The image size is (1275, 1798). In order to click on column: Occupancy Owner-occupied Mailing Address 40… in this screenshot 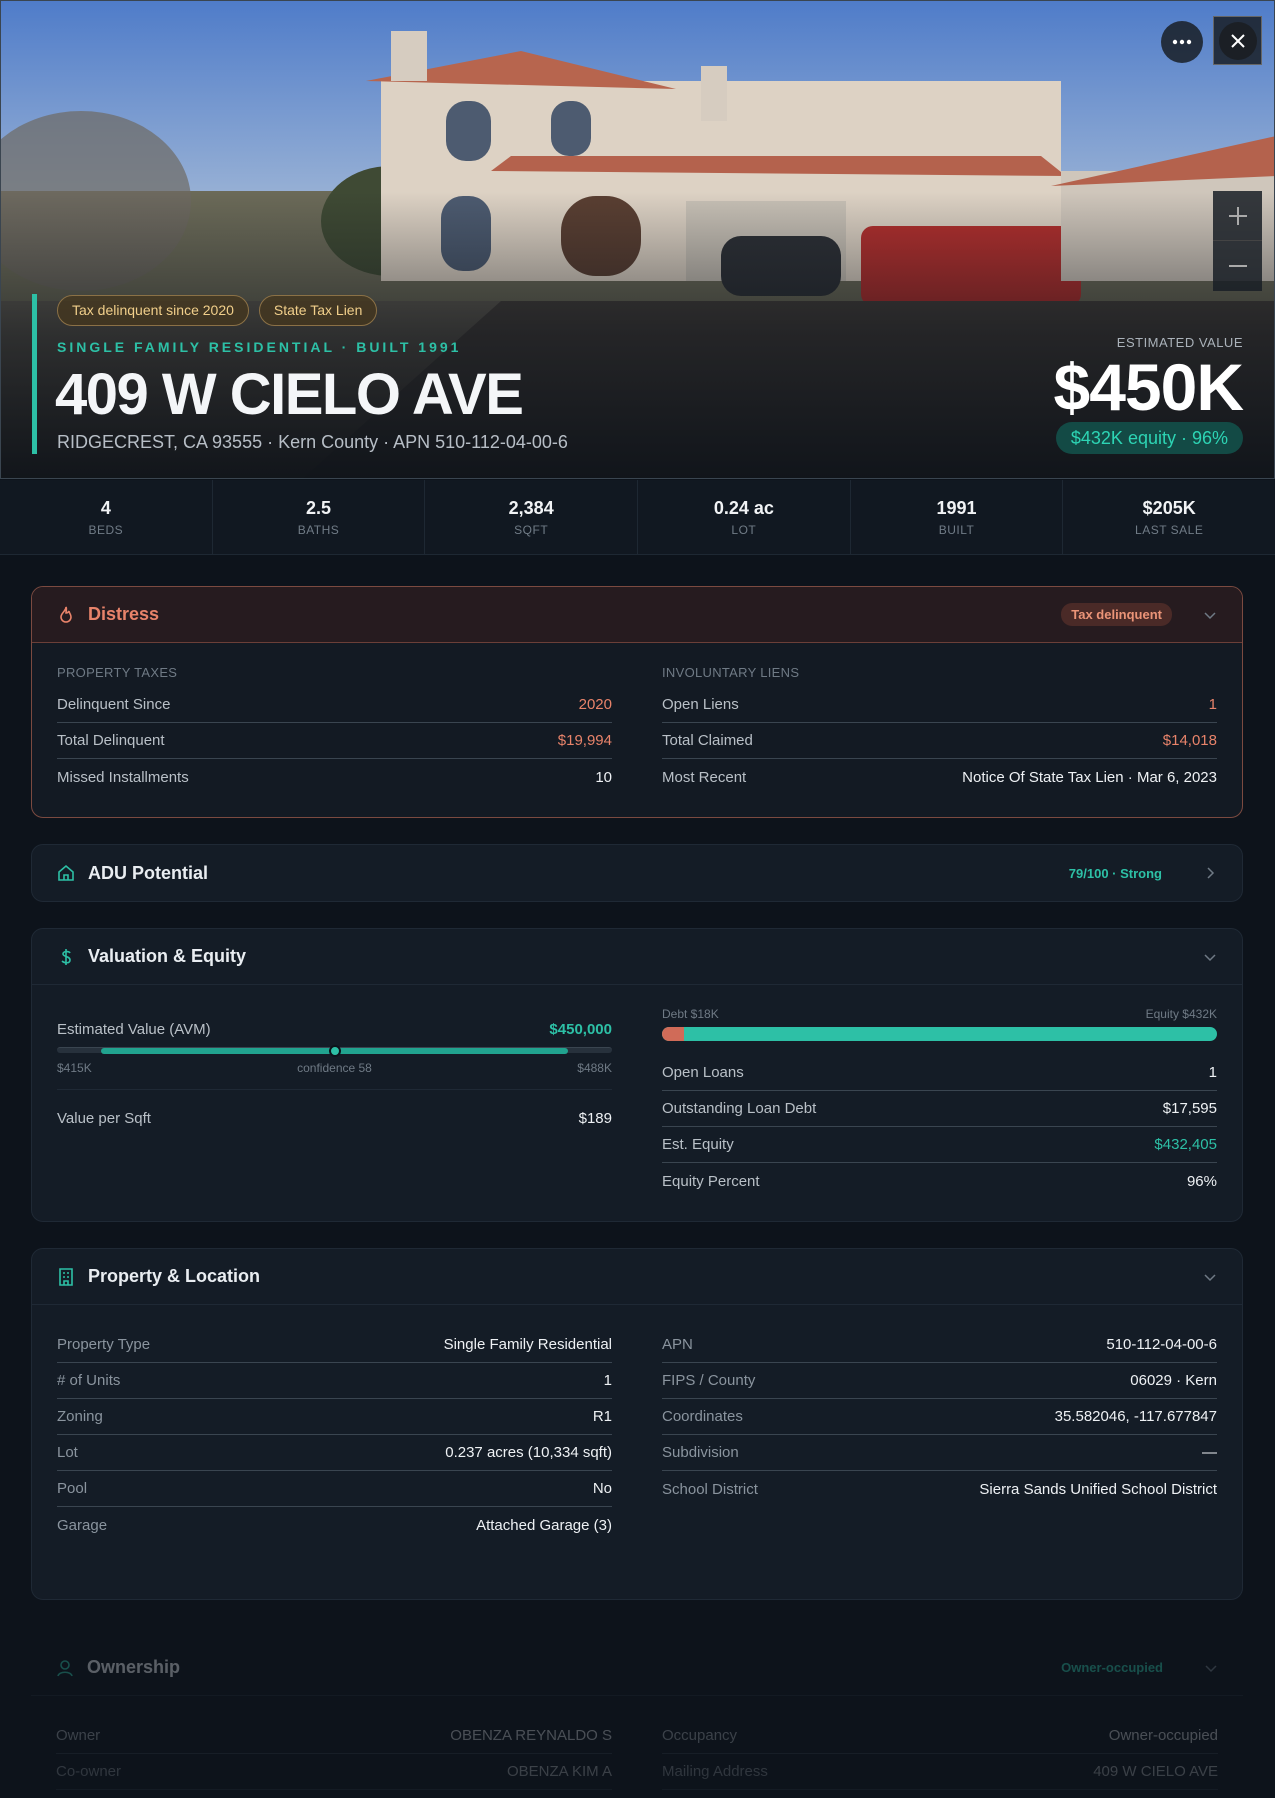, I will do `click(940, 1758)`.